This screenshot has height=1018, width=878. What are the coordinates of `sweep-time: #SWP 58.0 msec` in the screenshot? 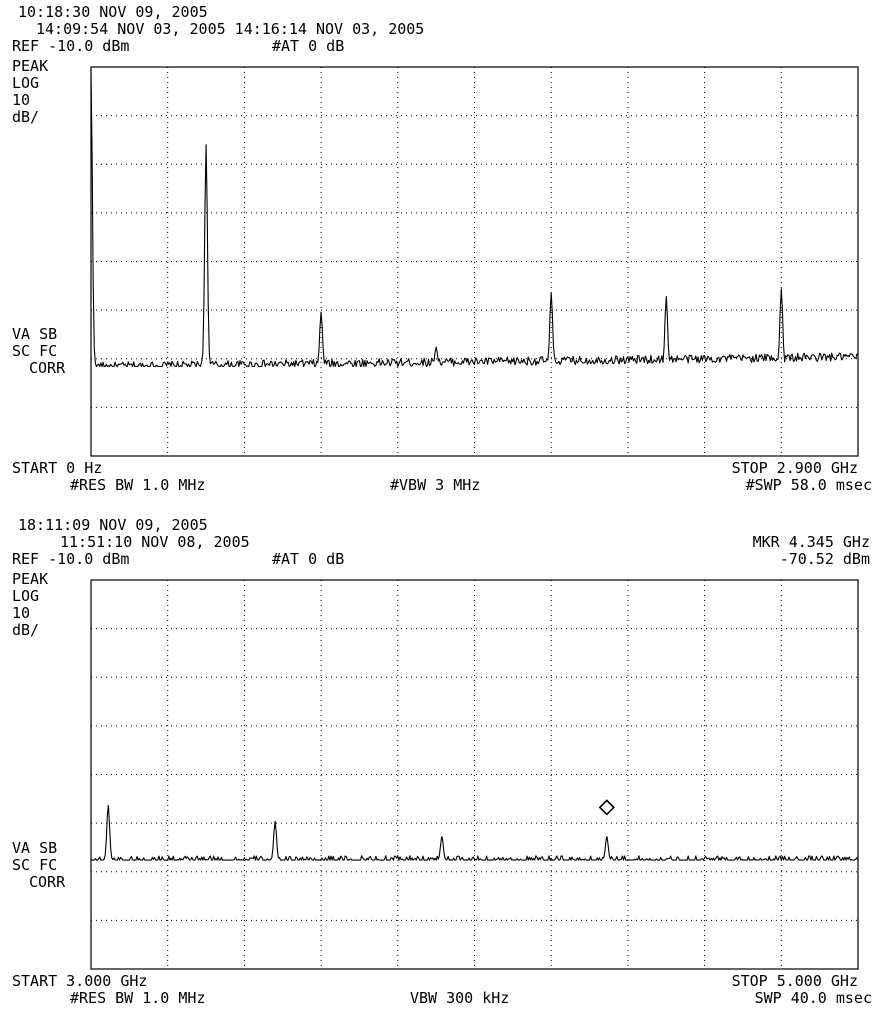 It's located at (809, 485).